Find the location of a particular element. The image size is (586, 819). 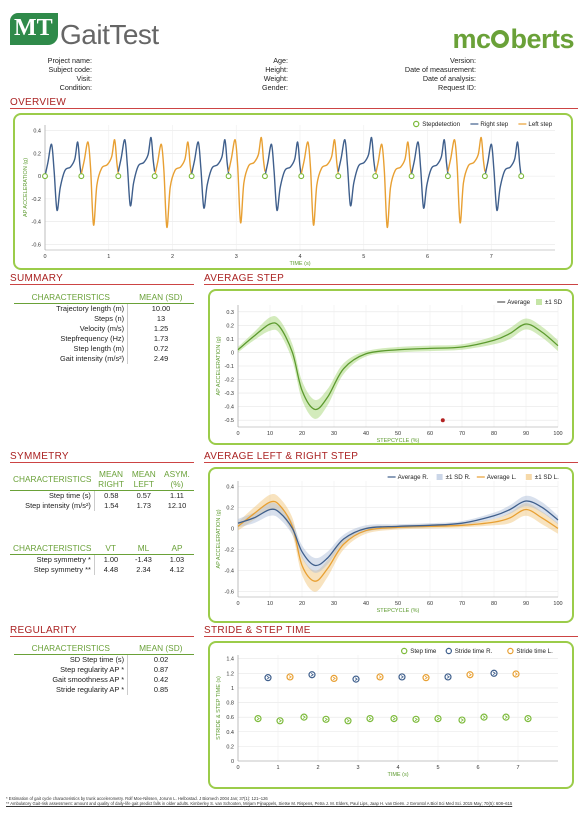

row-label: SD Step time (s) is located at coordinates (71, 659).